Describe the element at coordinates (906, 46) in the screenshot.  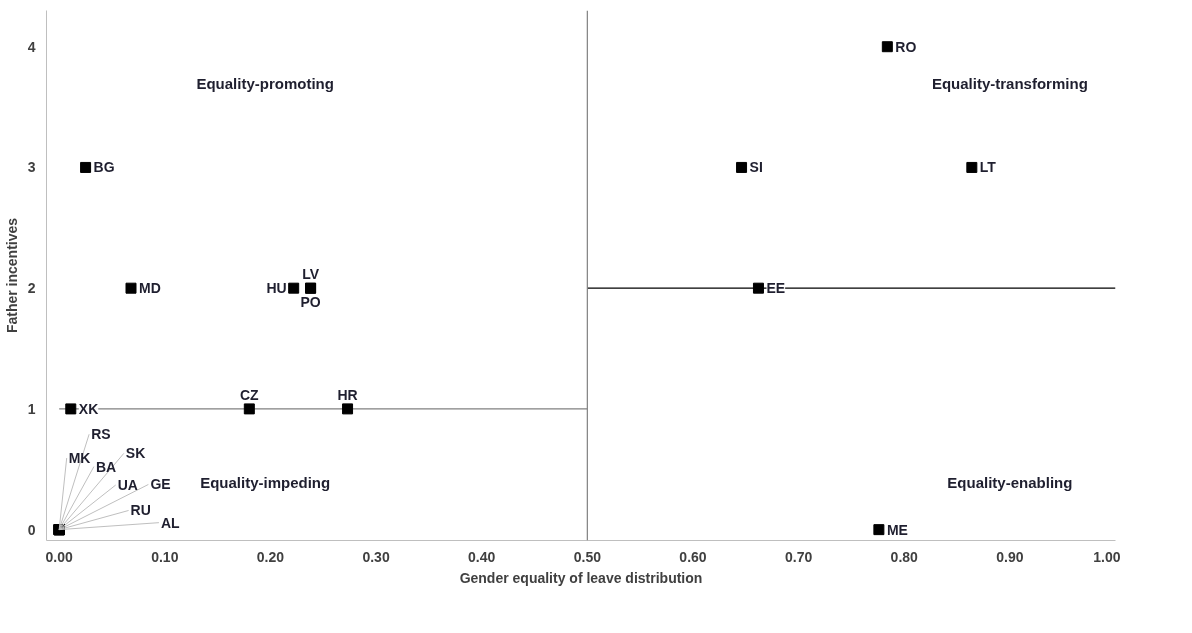
I see `data-label: RO` at that location.